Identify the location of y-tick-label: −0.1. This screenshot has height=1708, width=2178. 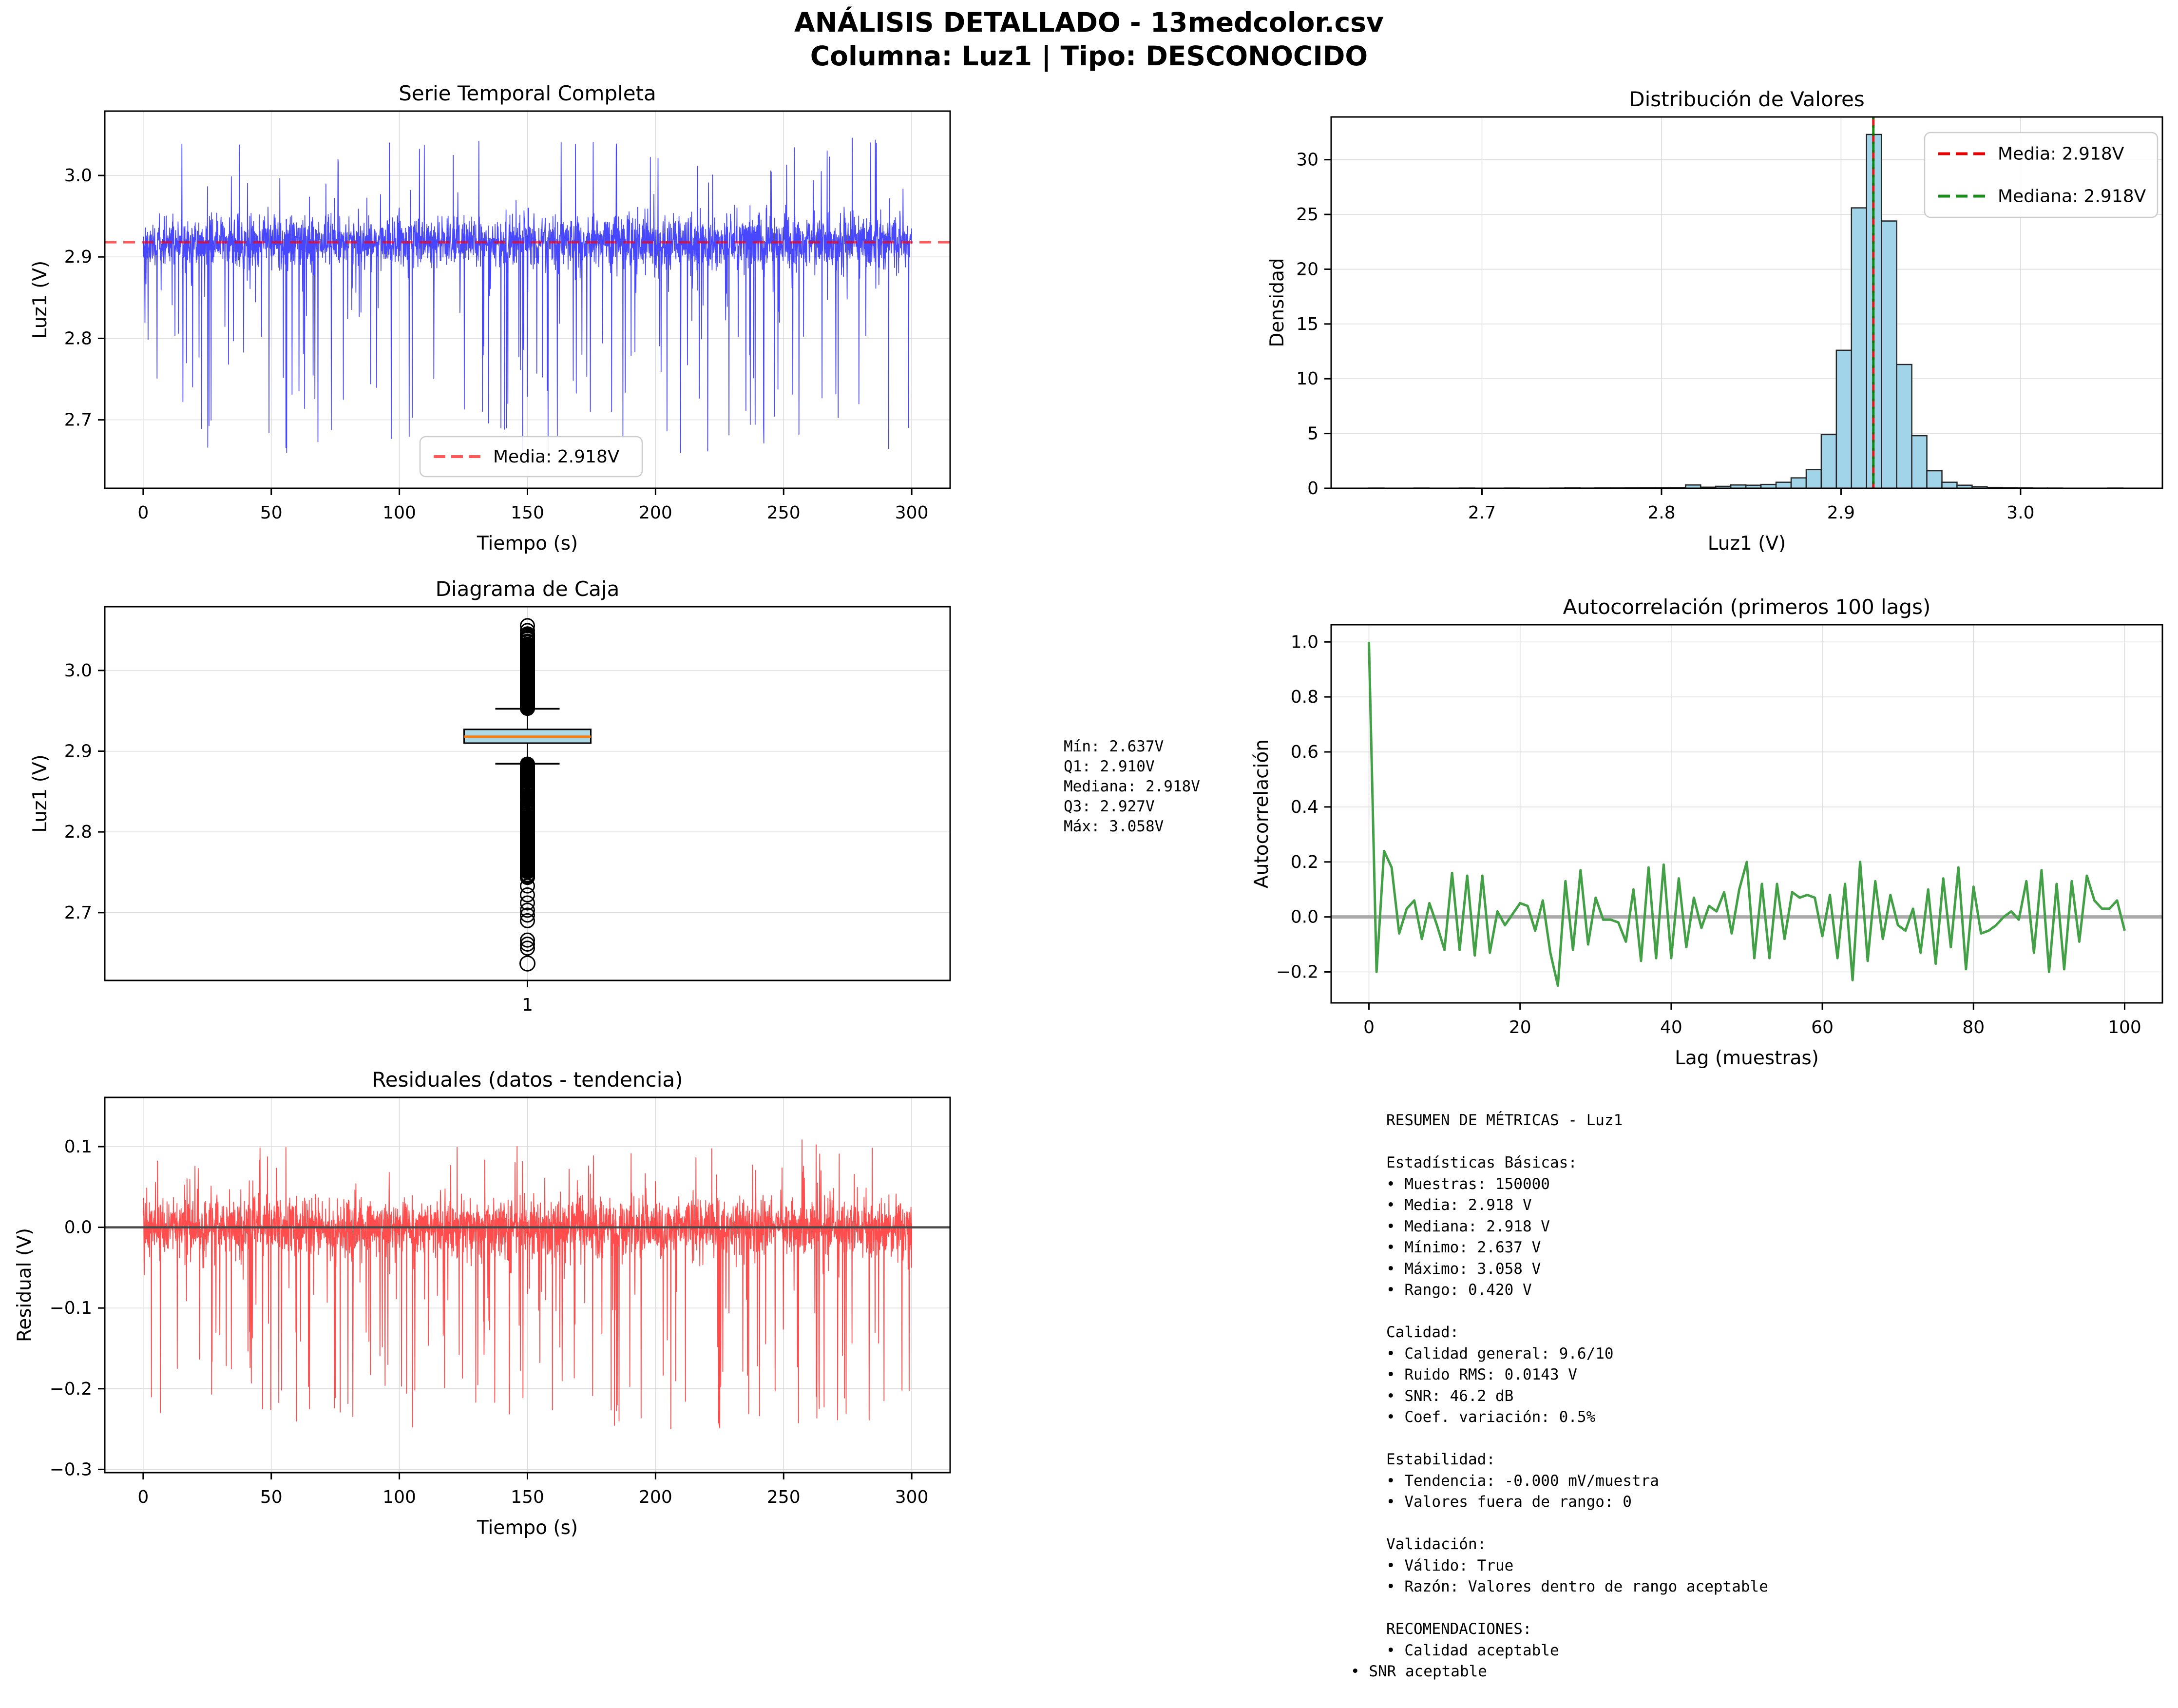
(71, 1308).